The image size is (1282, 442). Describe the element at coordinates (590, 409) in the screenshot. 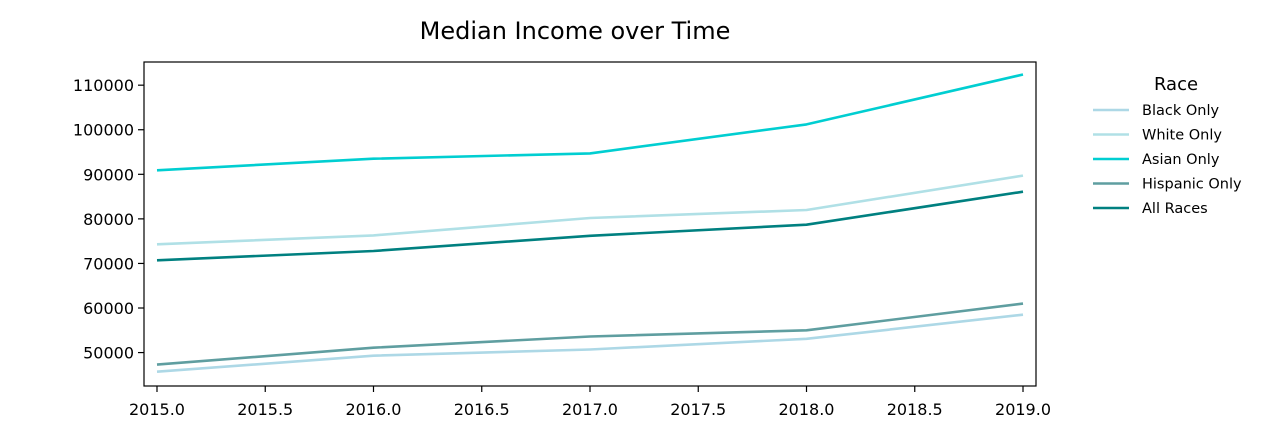

I see `x-tick-label: 2017.0` at that location.